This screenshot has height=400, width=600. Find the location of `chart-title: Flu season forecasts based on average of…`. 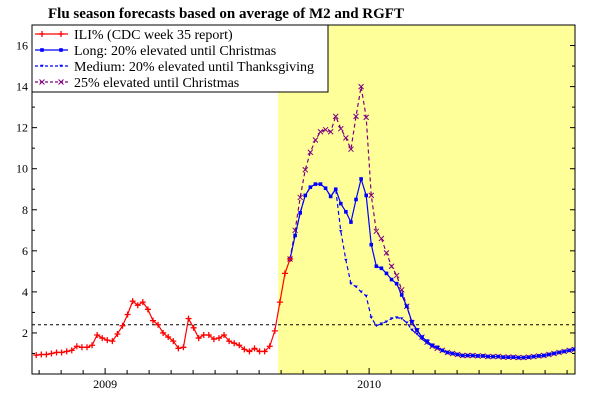

chart-title: Flu season forecasts based on average of… is located at coordinates (226, 14).